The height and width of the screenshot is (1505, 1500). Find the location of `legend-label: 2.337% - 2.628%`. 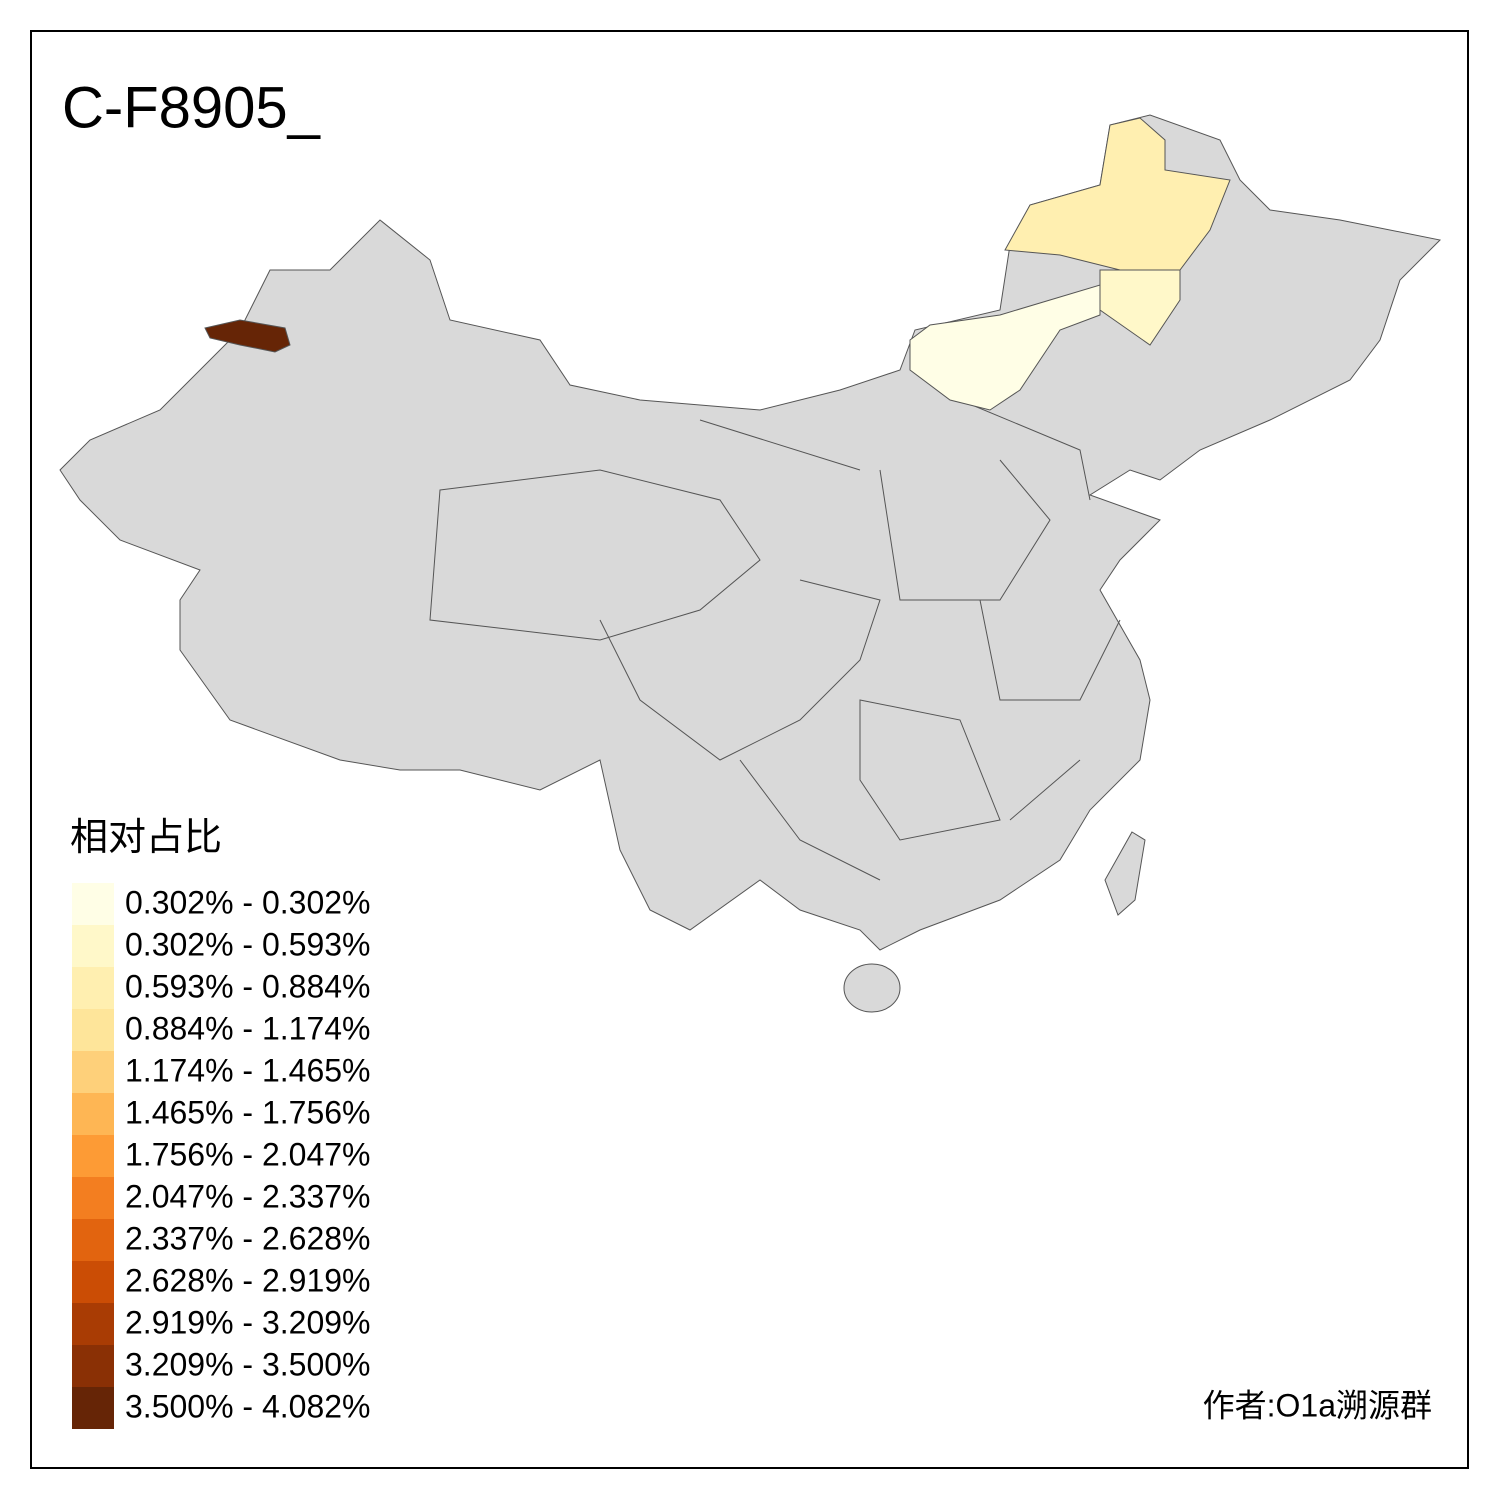

legend-label: 2.337% - 2.628% is located at coordinates (248, 1238).